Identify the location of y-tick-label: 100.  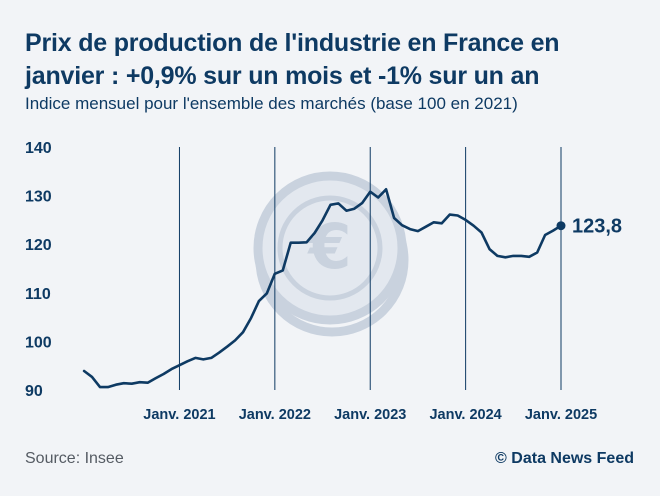
(38, 342).